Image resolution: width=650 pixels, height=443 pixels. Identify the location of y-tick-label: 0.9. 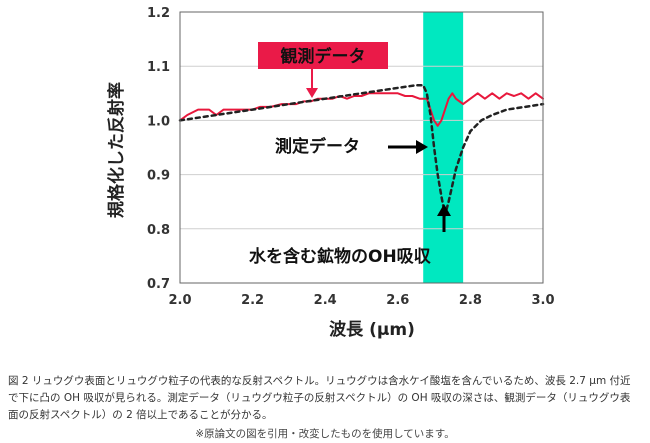
(158, 176).